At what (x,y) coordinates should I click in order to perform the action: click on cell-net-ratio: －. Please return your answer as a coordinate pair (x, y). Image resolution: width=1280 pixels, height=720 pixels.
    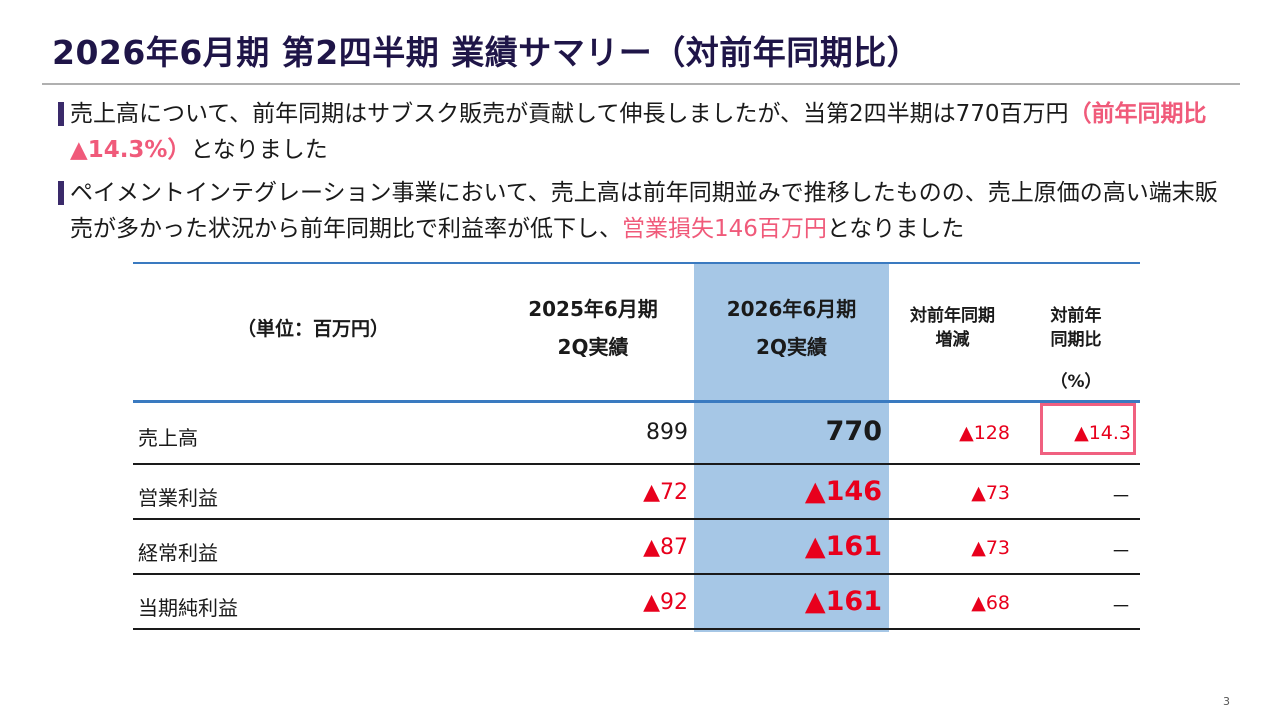
    Looking at the image, I should click on (1121, 606).